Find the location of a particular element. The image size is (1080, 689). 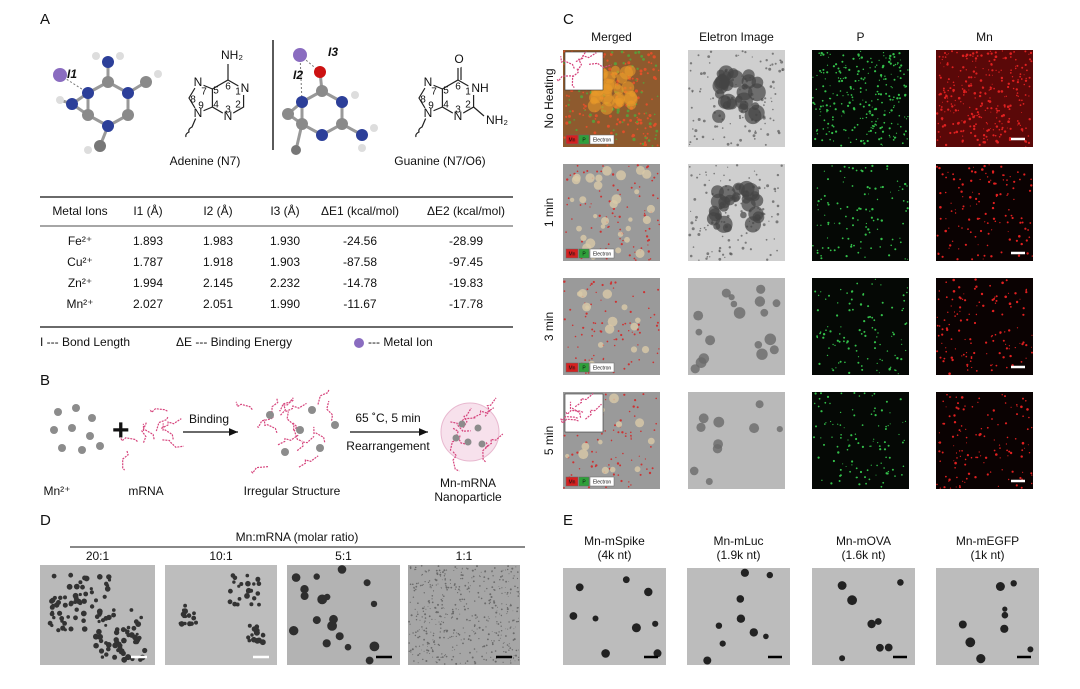

inset-legend-text: Electron is located at coordinates (602, 140).